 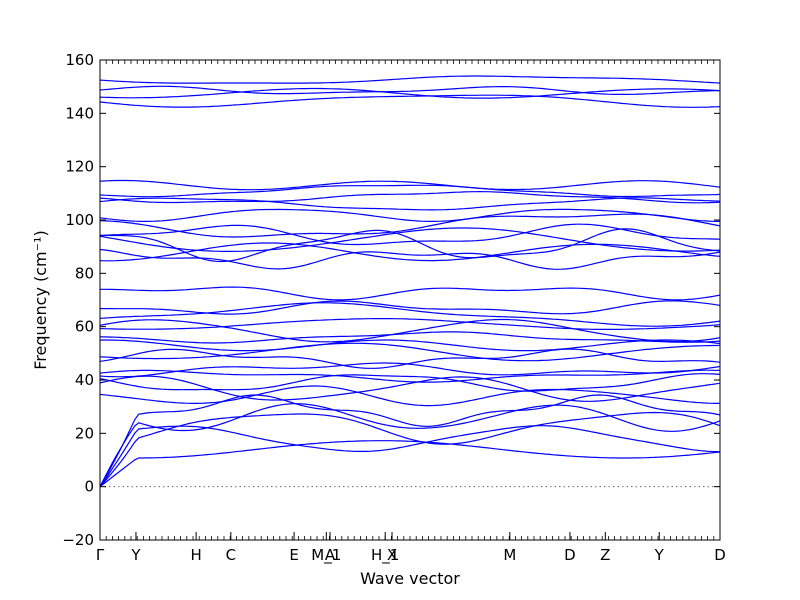 What do you see at coordinates (79, 220) in the screenshot?
I see `y-tick-label: 100` at bounding box center [79, 220].